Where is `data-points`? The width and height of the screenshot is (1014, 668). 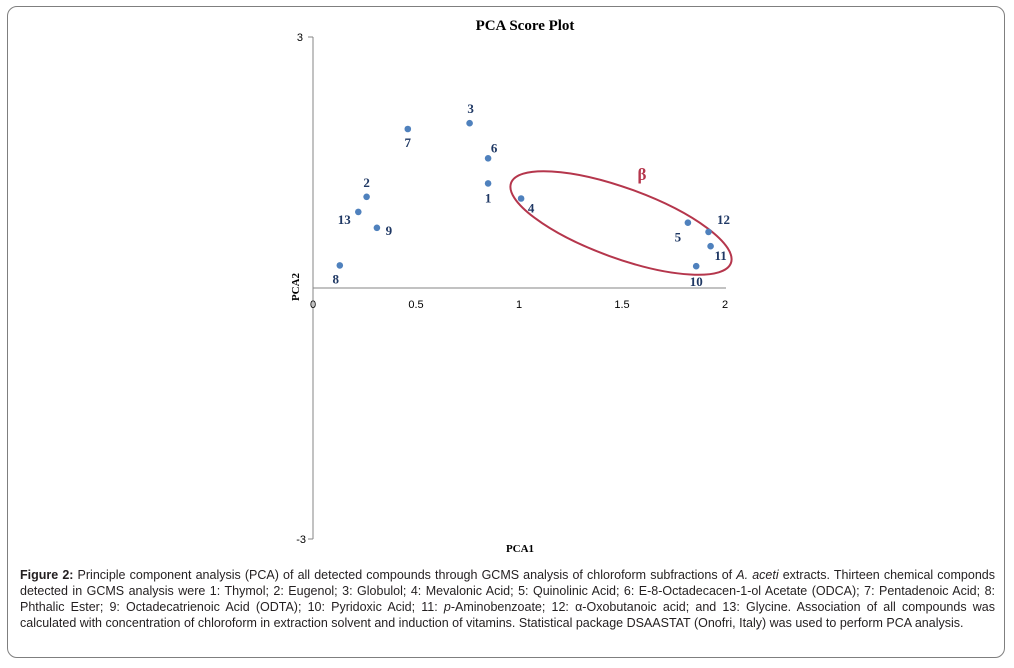
data-points is located at coordinates (525, 194).